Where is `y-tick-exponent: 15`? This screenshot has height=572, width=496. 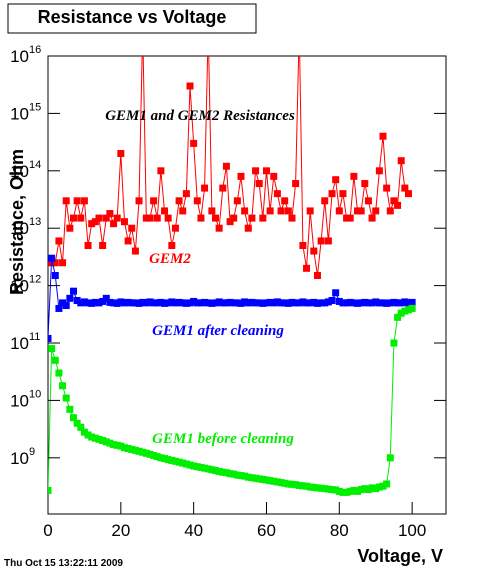
y-tick-exponent: 15 is located at coordinates (35, 107).